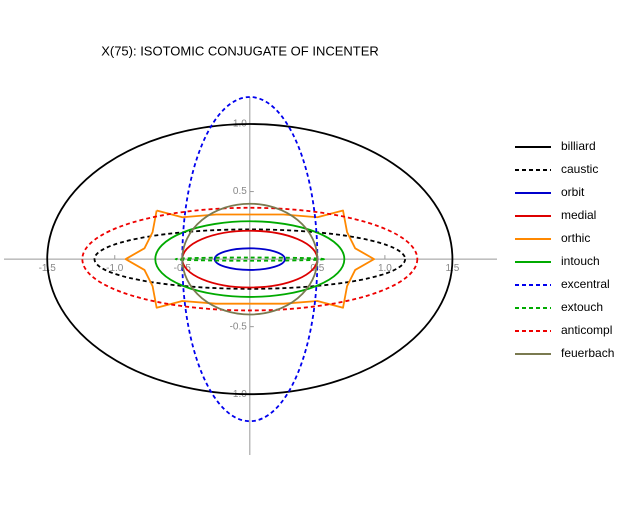 Image resolution: width=623 pixels, height=507 pixels. Describe the element at coordinates (385, 268) in the screenshot. I see `x-tick-label: 1.0` at that location.